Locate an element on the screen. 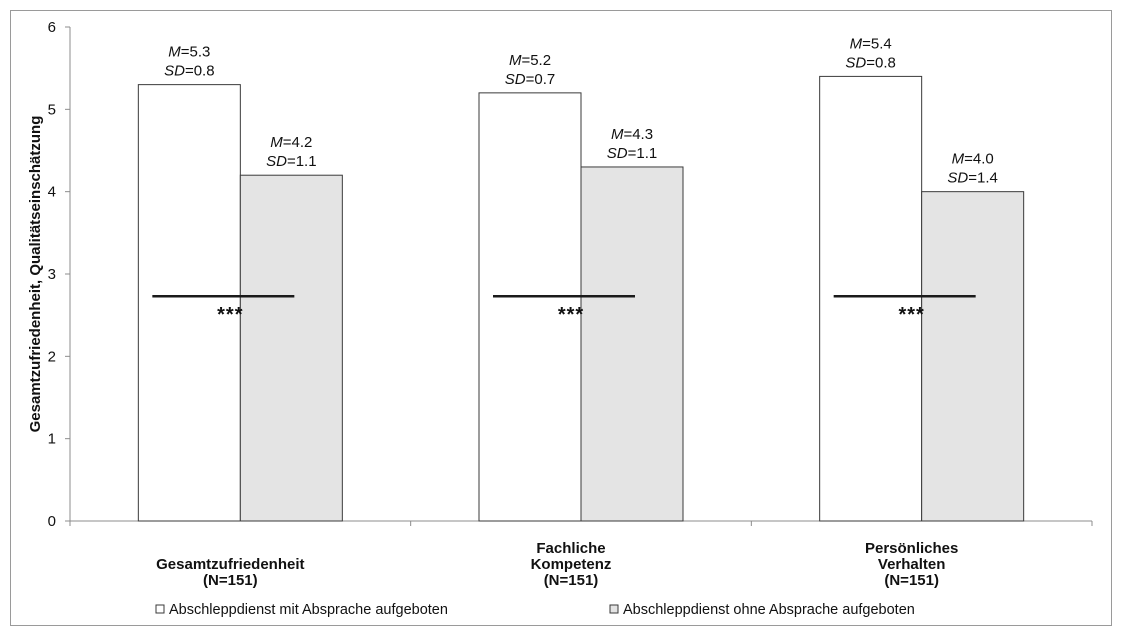 This screenshot has height=629, width=1124. x-category-label: Gesamtzufriedenheit is located at coordinates (230, 564).